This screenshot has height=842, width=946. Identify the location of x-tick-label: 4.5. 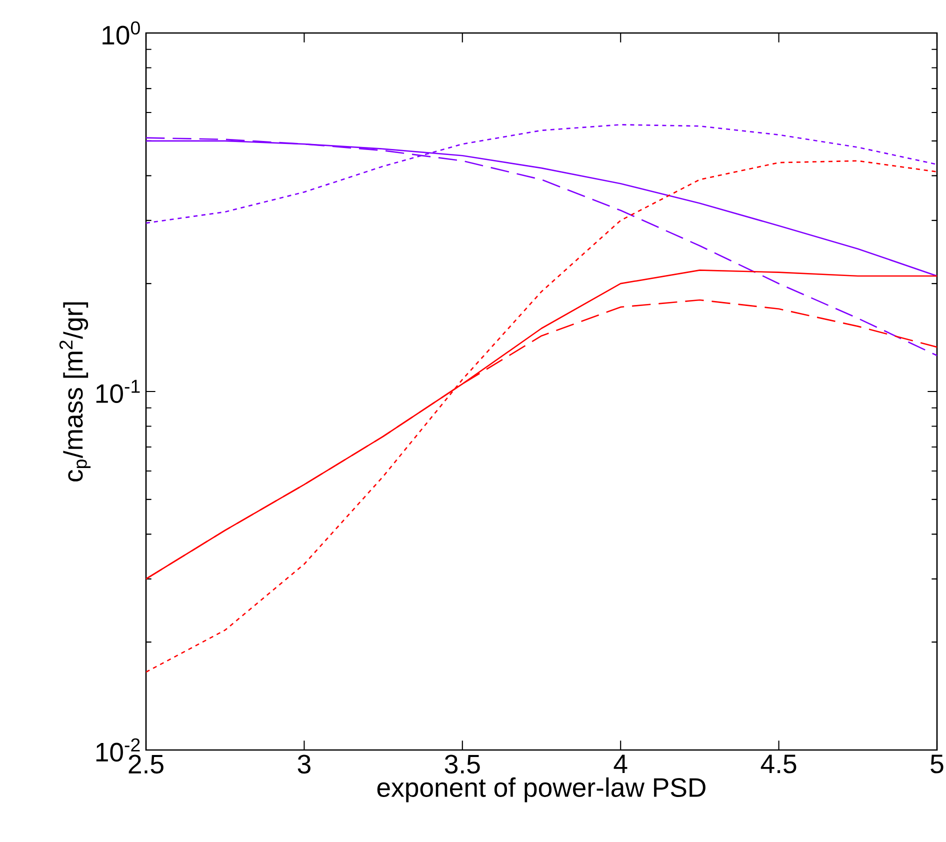
(778, 764).